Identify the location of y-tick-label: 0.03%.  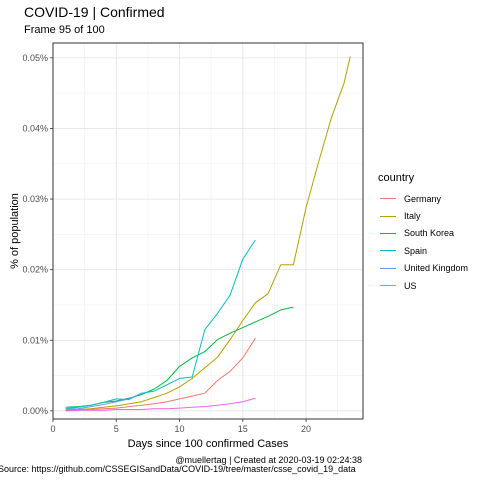
(35, 199).